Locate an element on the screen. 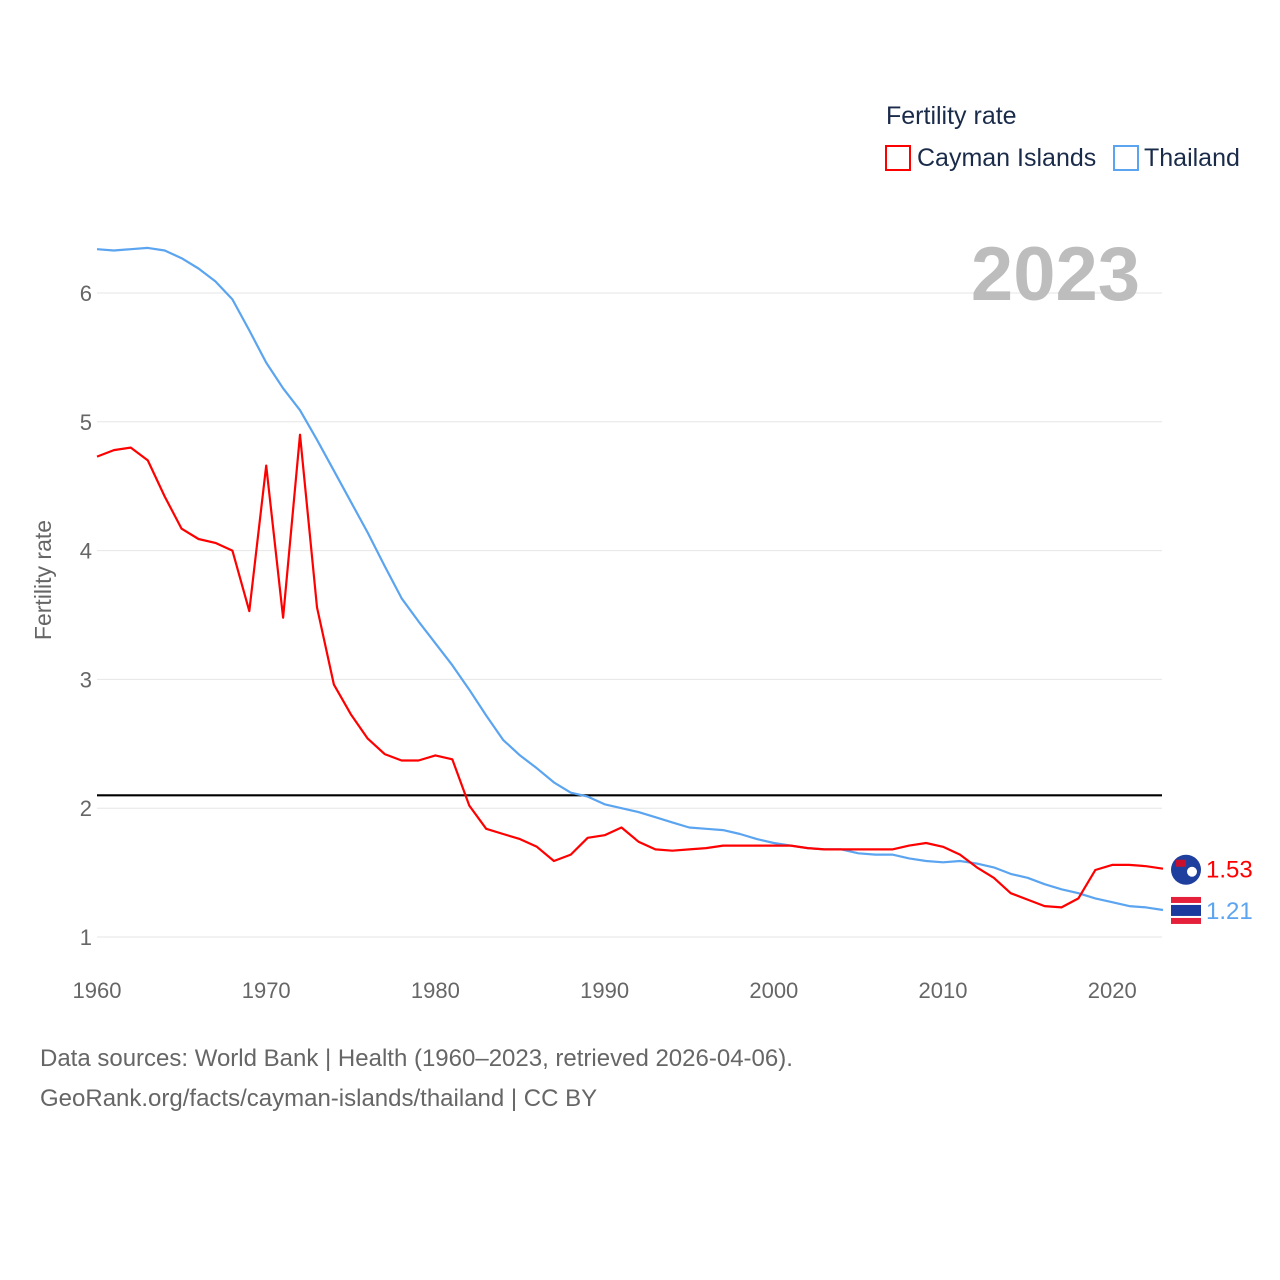  x-tick-label: 2000 is located at coordinates (773, 990).